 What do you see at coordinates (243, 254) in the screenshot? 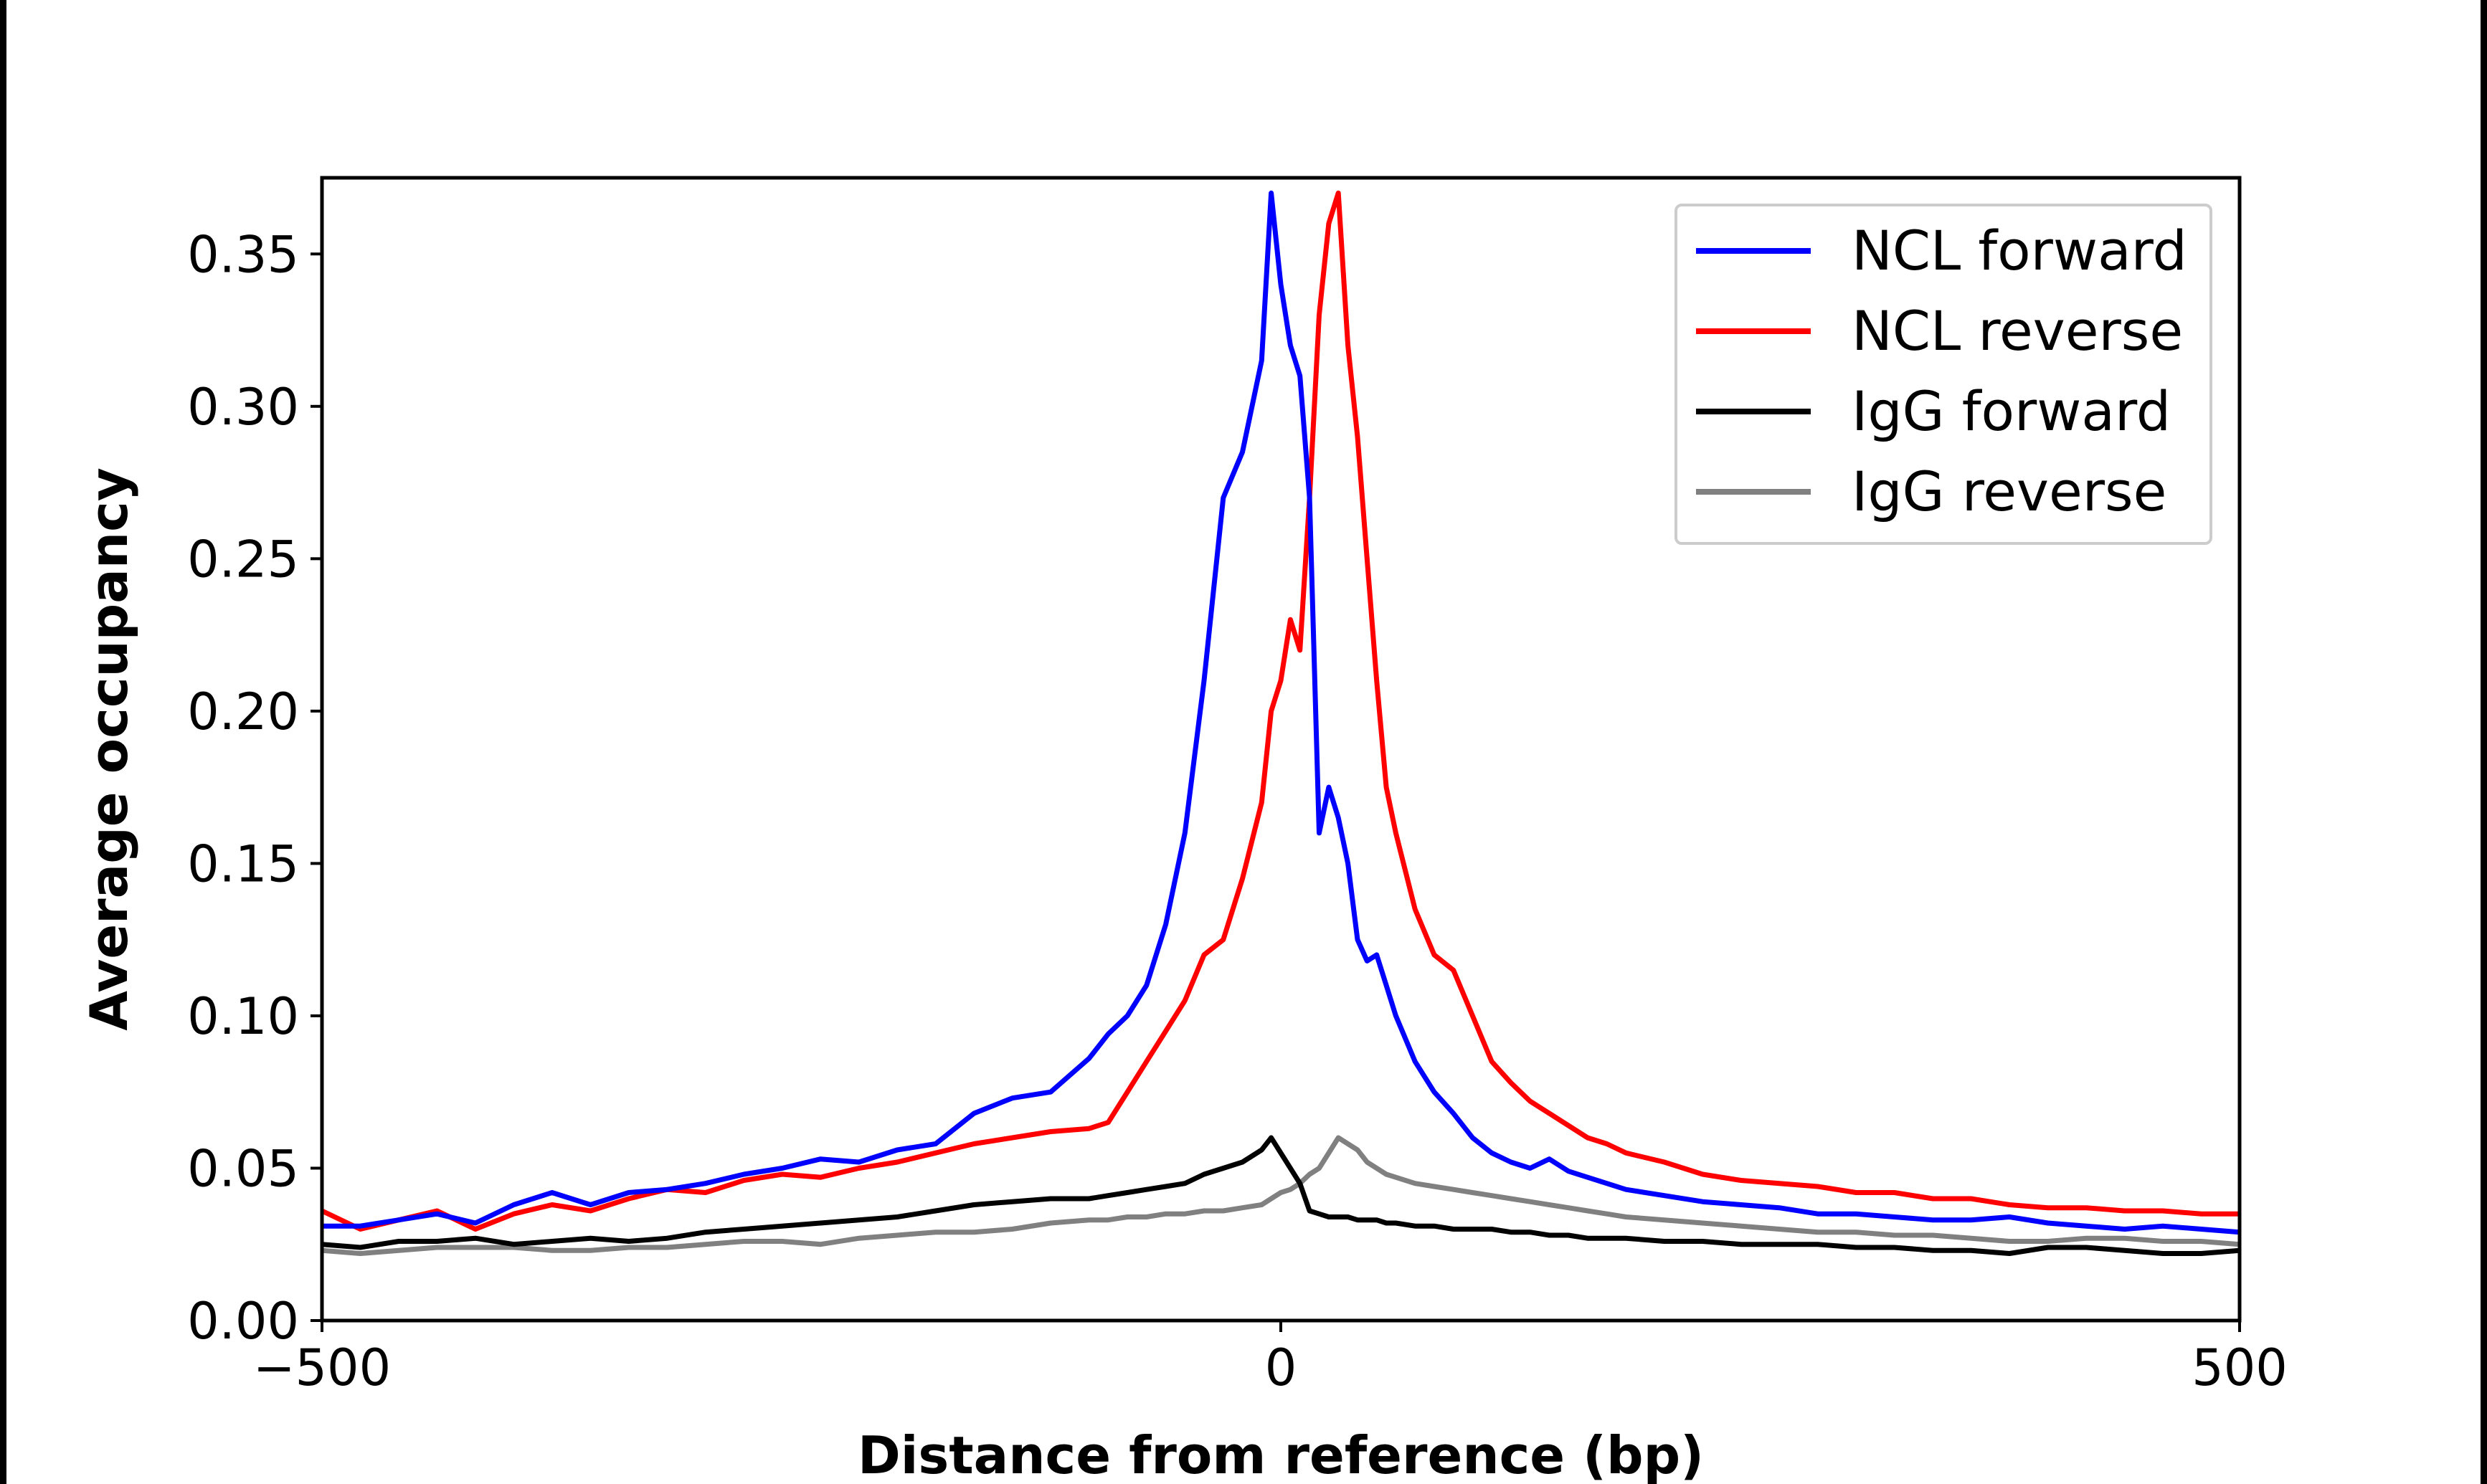
I see `y-tick-label: 0.35` at bounding box center [243, 254].